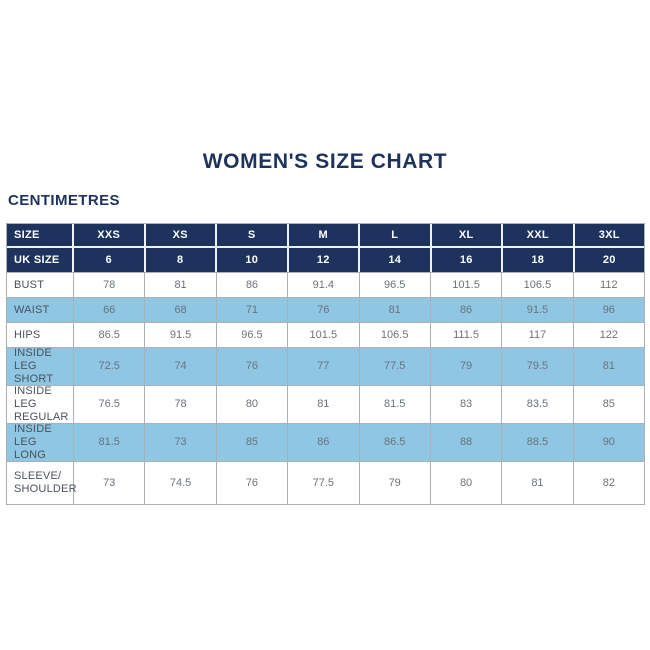 The height and width of the screenshot is (650, 650). What do you see at coordinates (466, 309) in the screenshot?
I see `waist-row-cell-XL: 86` at bounding box center [466, 309].